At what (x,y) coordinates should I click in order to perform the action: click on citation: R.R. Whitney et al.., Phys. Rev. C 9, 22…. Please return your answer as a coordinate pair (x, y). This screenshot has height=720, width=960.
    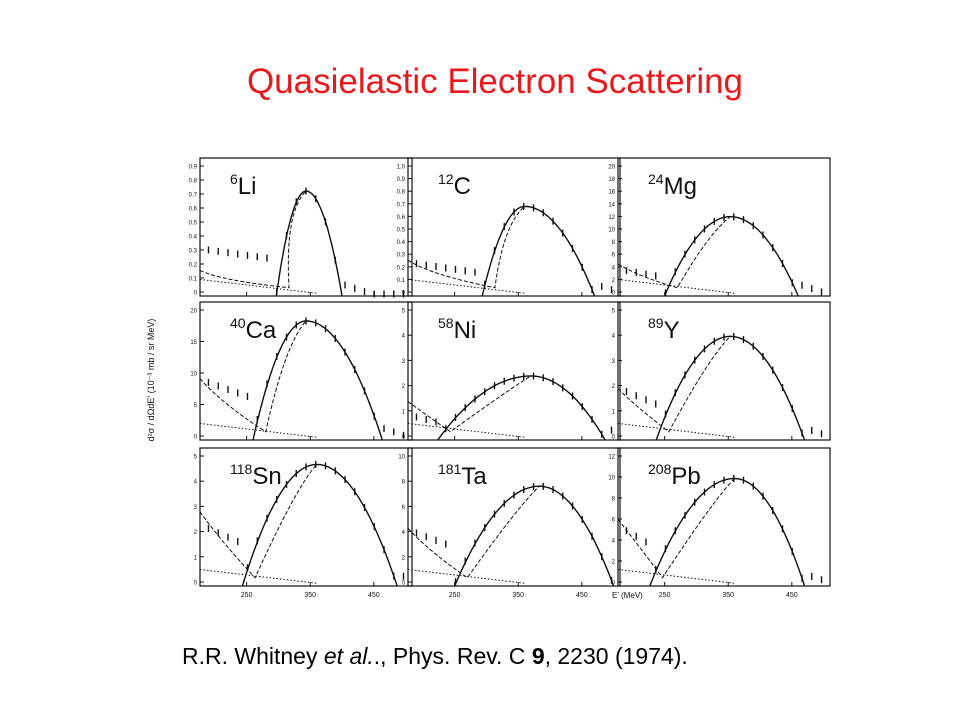
    Looking at the image, I should click on (435, 656).